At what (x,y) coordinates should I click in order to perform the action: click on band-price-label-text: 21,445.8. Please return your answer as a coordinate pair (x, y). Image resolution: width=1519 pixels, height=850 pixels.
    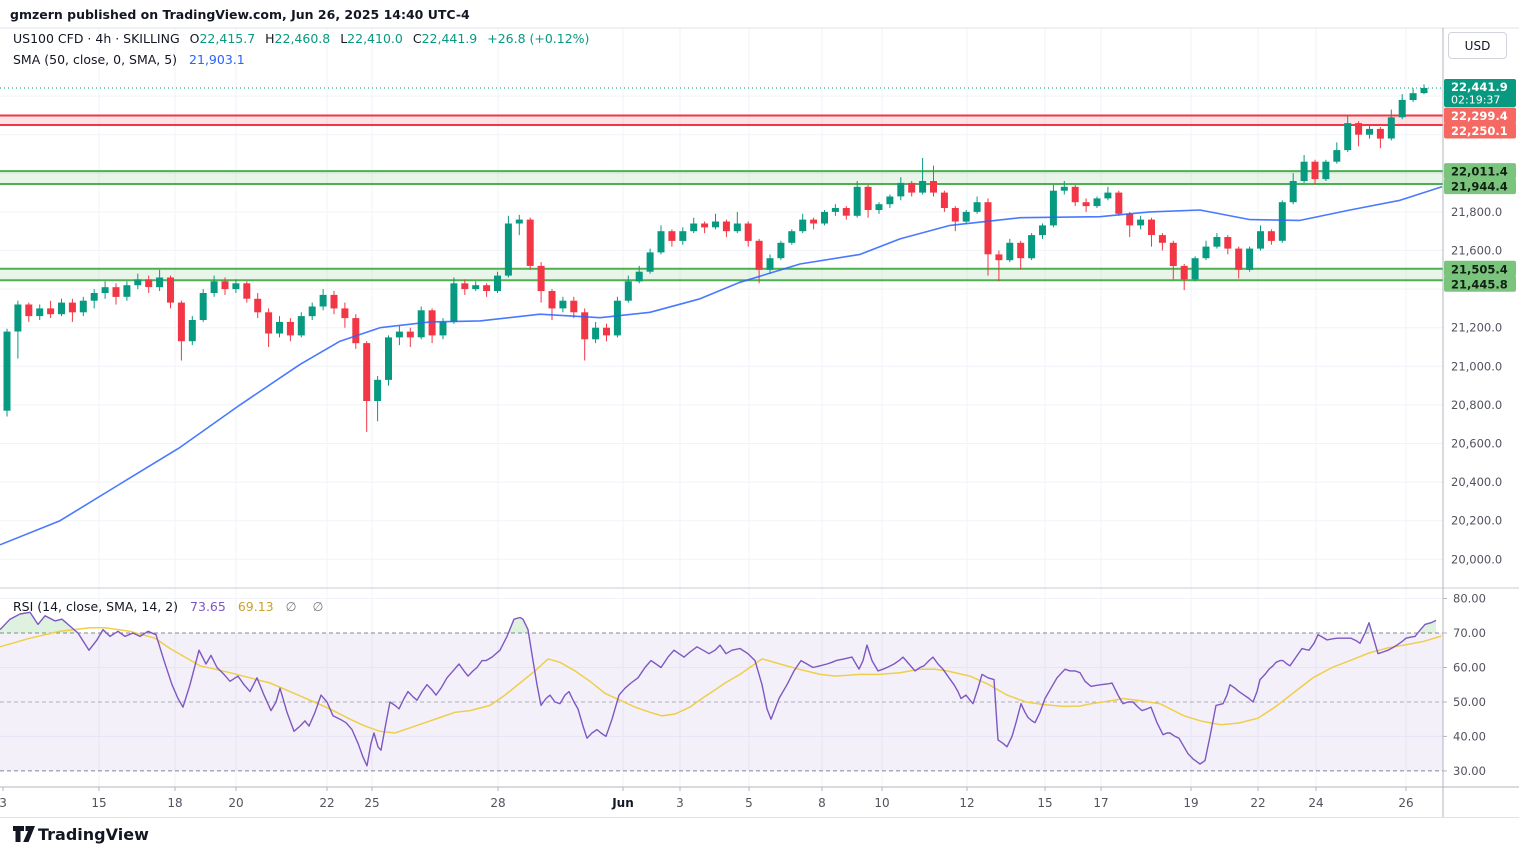
    Looking at the image, I should click on (1479, 284).